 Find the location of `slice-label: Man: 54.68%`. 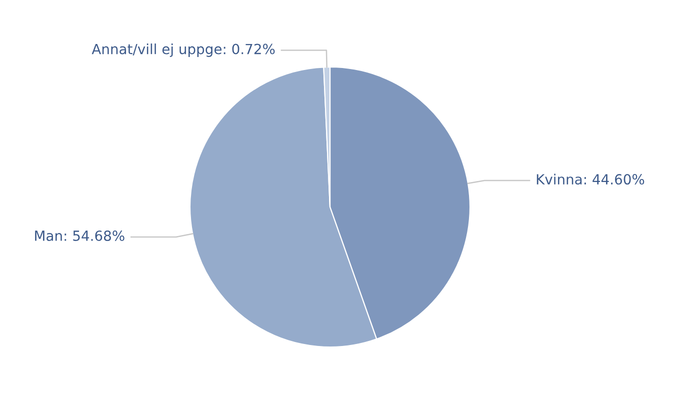

slice-label: Man: 54.68% is located at coordinates (79, 235).